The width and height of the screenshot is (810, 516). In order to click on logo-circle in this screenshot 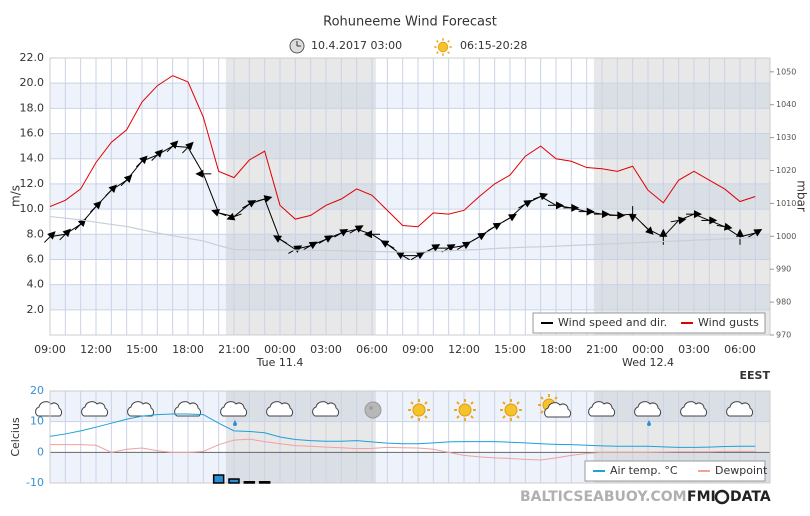, I will do `click(722, 497)`.